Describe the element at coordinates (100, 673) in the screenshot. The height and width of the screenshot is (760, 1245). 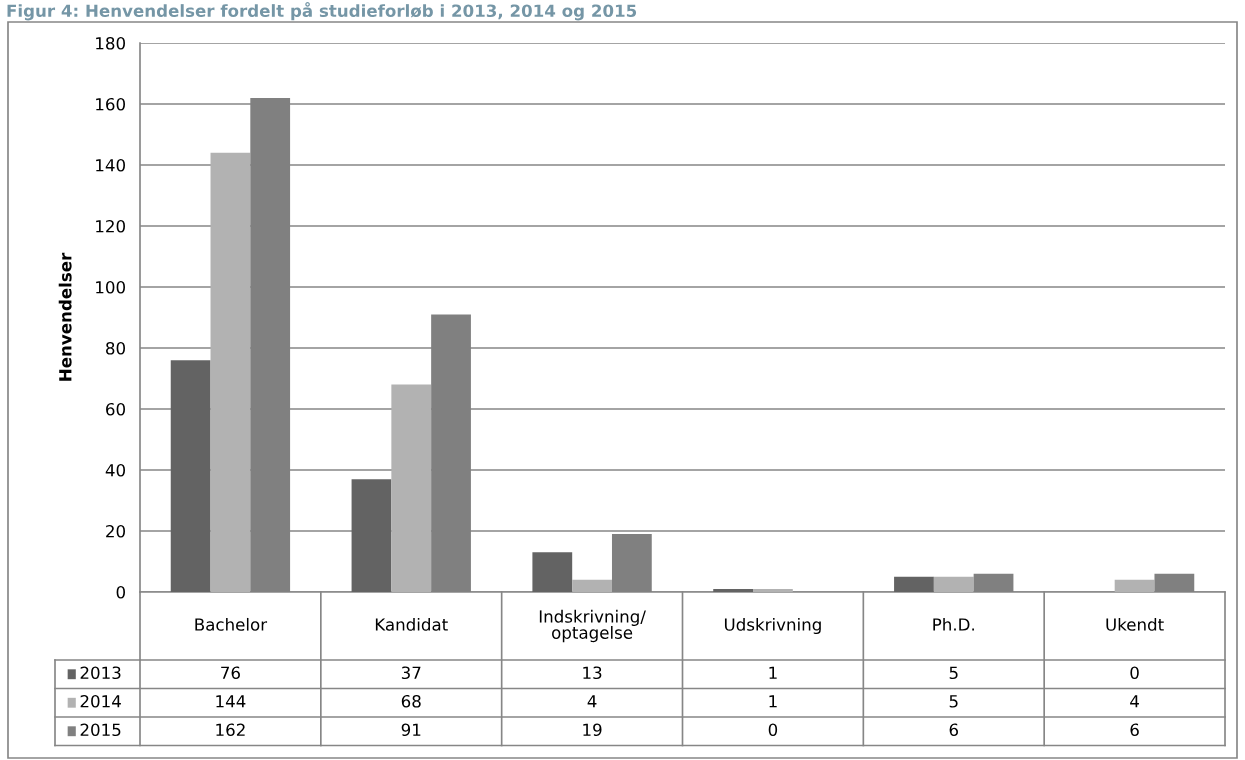
I see `legend-label: 2013` at that location.